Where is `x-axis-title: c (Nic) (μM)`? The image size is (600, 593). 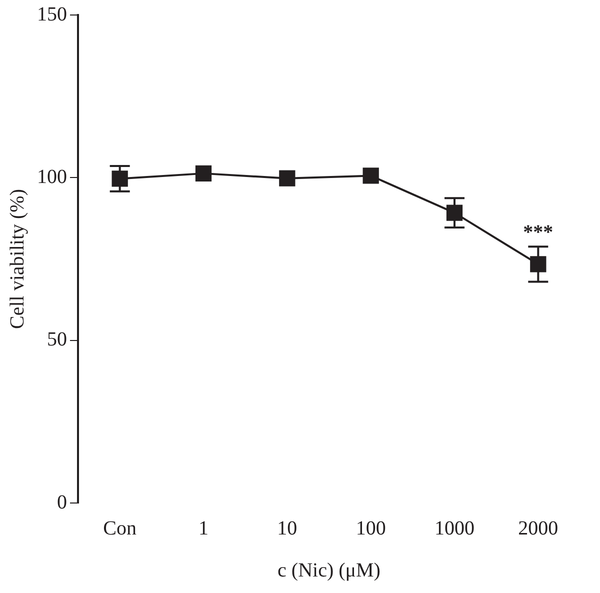
x-axis-title: c (Nic) (μM) is located at coordinates (329, 570).